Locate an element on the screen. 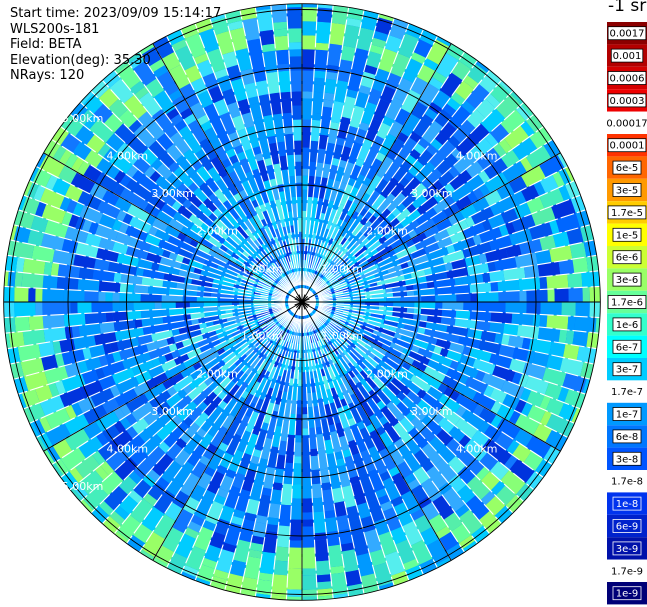 The image size is (647, 607). range-label: 4.00km is located at coordinates (128, 449).